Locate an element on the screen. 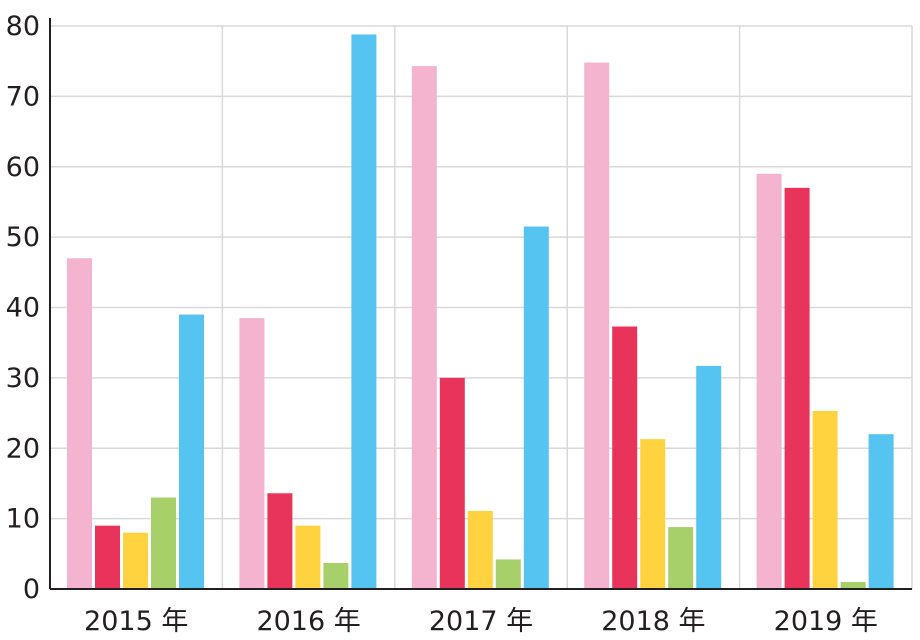 This screenshot has width=920, height=640. y-tick-label: 30 is located at coordinates (23, 378).